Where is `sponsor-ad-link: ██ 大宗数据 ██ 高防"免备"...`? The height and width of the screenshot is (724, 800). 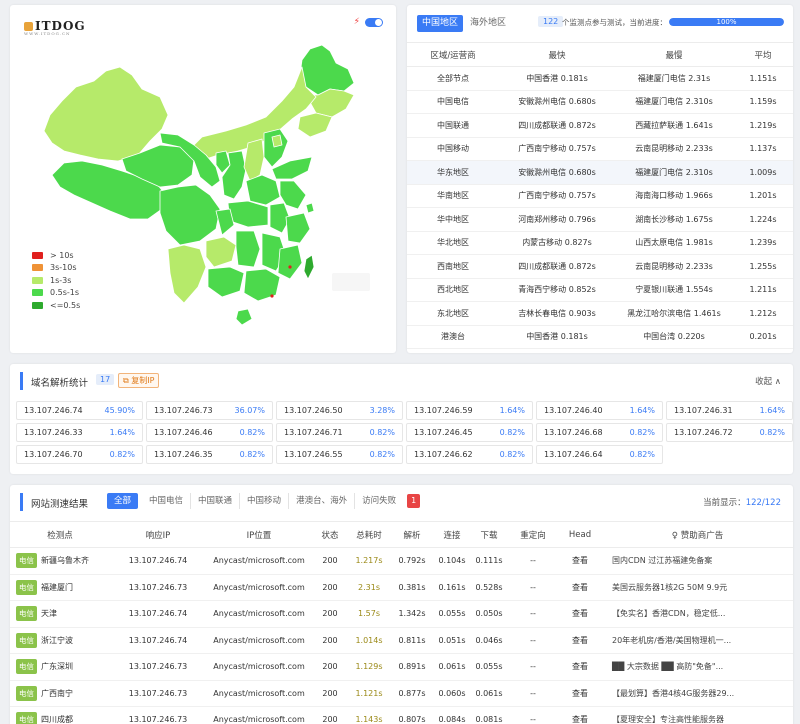 sponsor-ad-link: ██ 大宗数据 ██ 高防"免备"... is located at coordinates (697, 667).